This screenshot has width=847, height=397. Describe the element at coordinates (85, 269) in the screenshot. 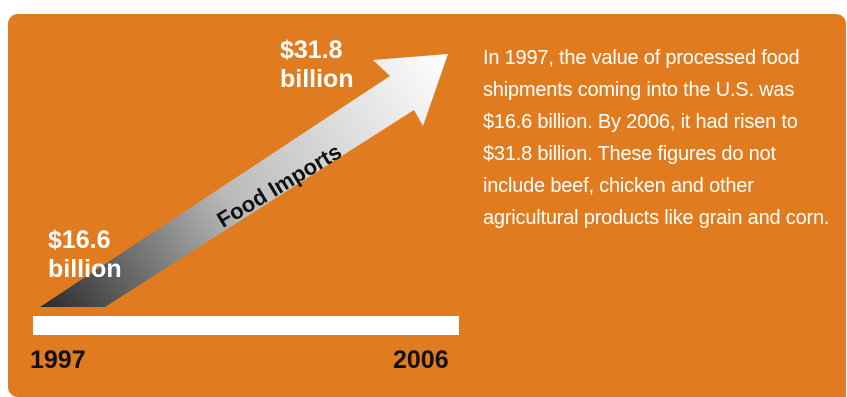

I see `start-value-unit: billion` at that location.